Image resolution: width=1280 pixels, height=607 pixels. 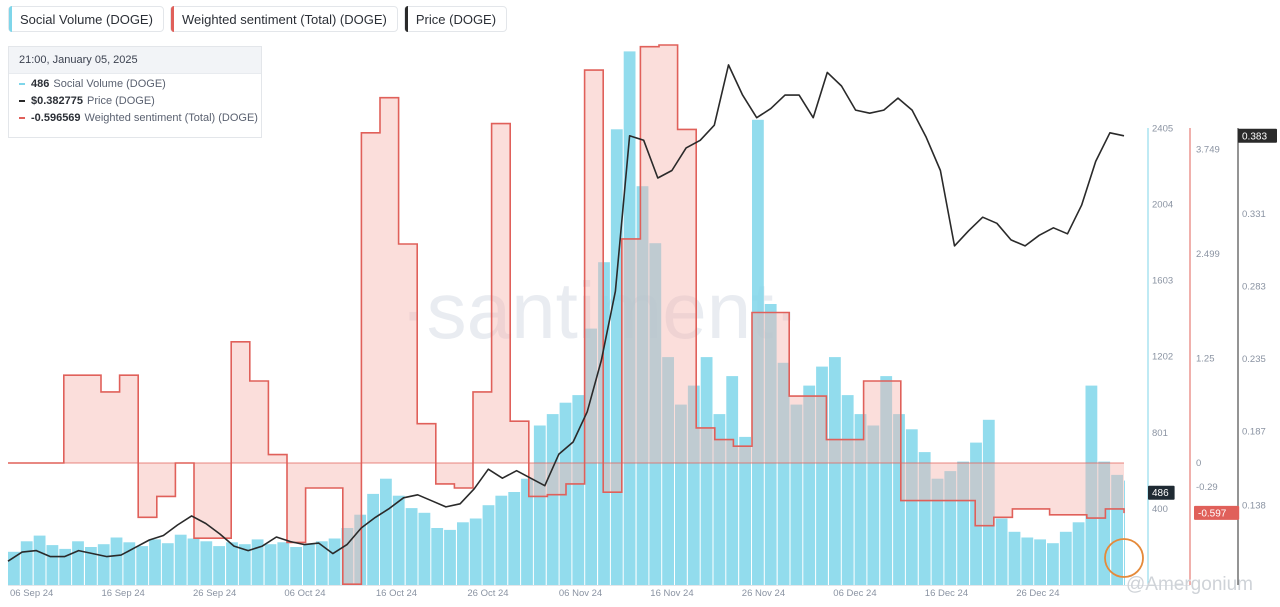 I want to click on legend-weighted-sentiment: Weighted sentiment (Total) (DOGE), so click(x=283, y=19).